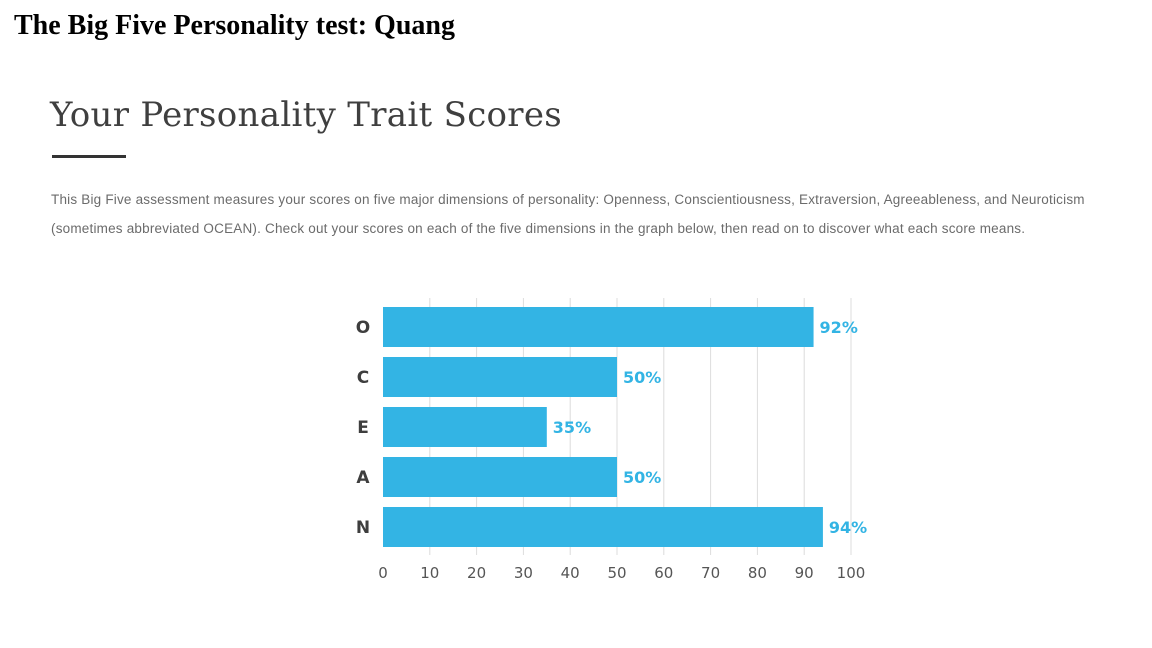 This screenshot has width=1152, height=648. What do you see at coordinates (363, 328) in the screenshot?
I see `category-label: O` at bounding box center [363, 328].